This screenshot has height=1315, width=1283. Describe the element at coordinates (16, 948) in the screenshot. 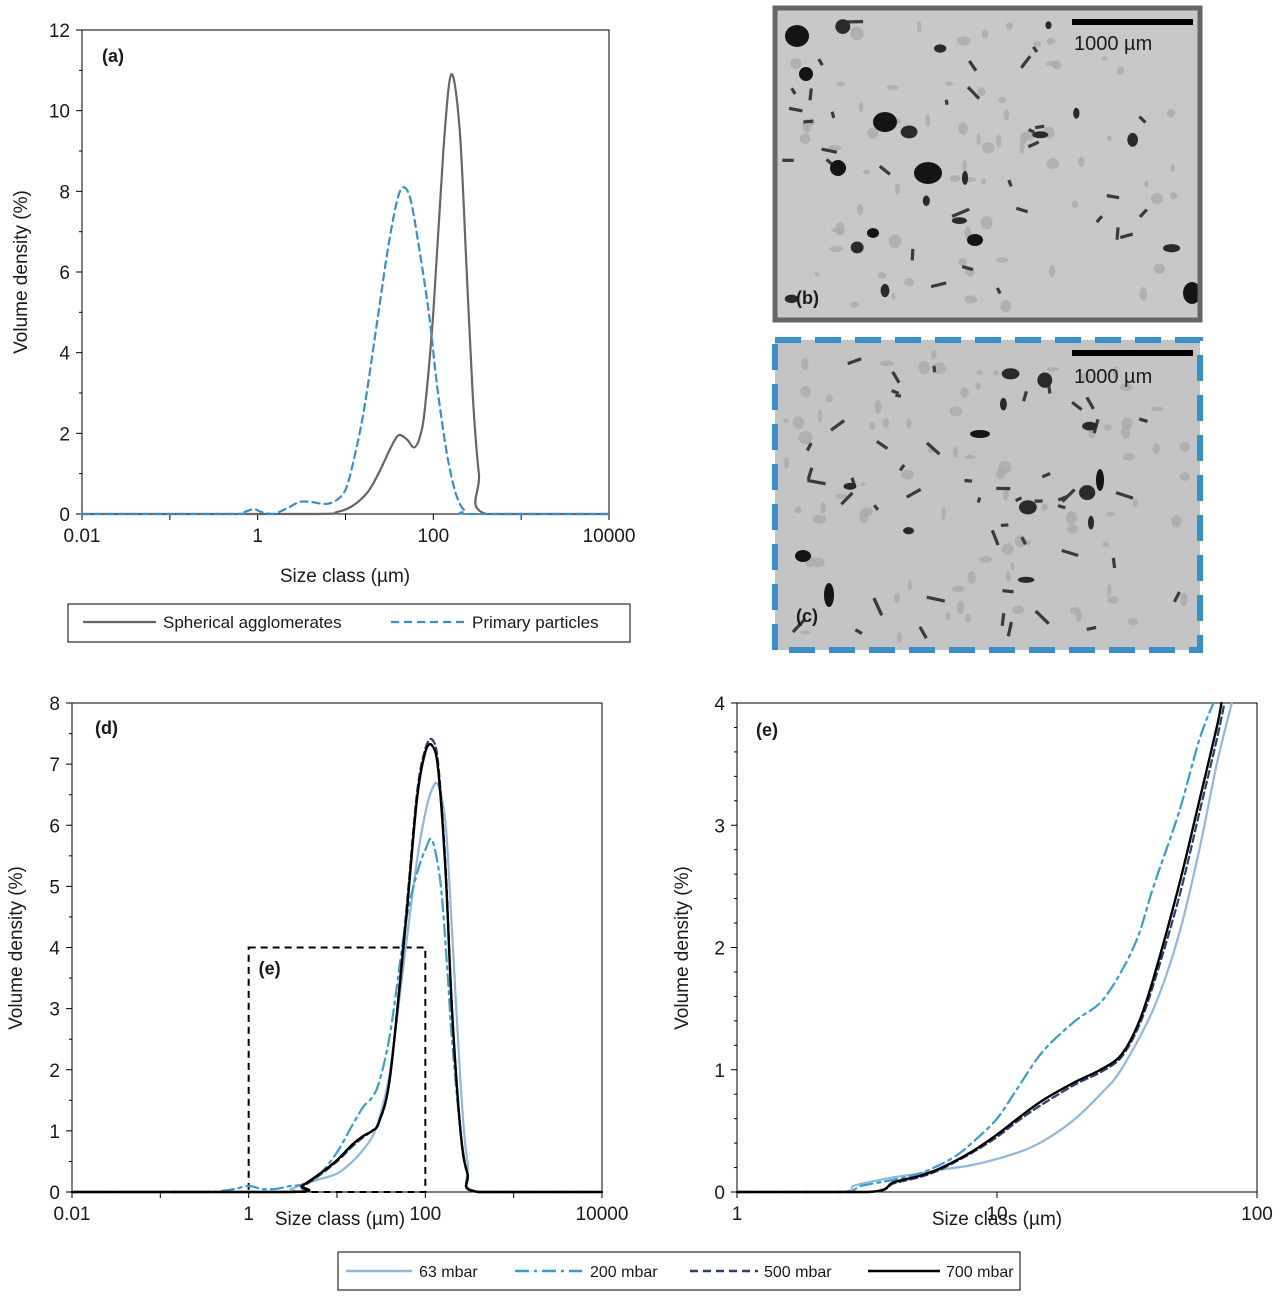

I see `panel-d-ylabel: Volume density (%)` at that location.